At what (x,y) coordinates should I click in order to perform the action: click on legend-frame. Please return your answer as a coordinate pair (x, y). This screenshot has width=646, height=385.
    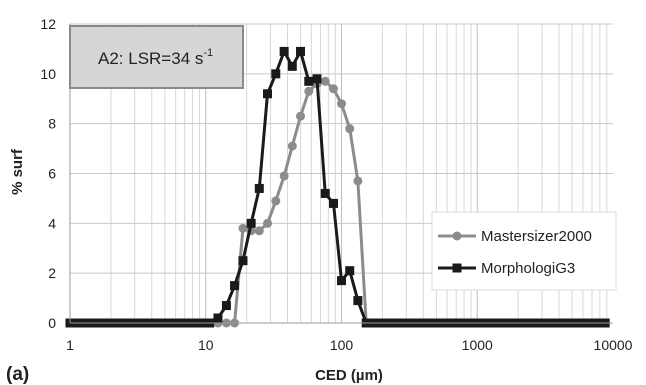
    Looking at the image, I should click on (524, 251).